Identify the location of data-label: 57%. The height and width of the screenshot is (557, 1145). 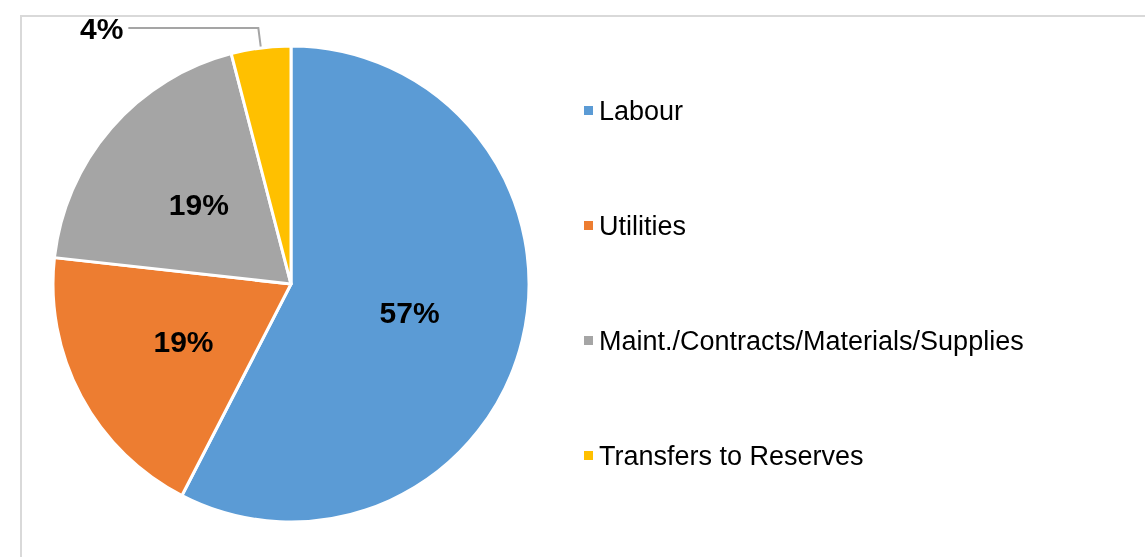
(409, 313).